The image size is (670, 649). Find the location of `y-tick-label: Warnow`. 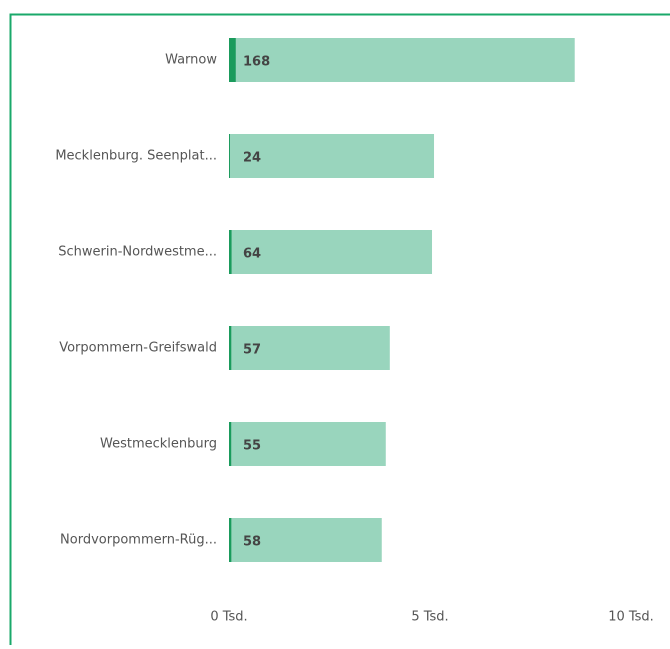

y-tick-label: Warnow is located at coordinates (191, 60).